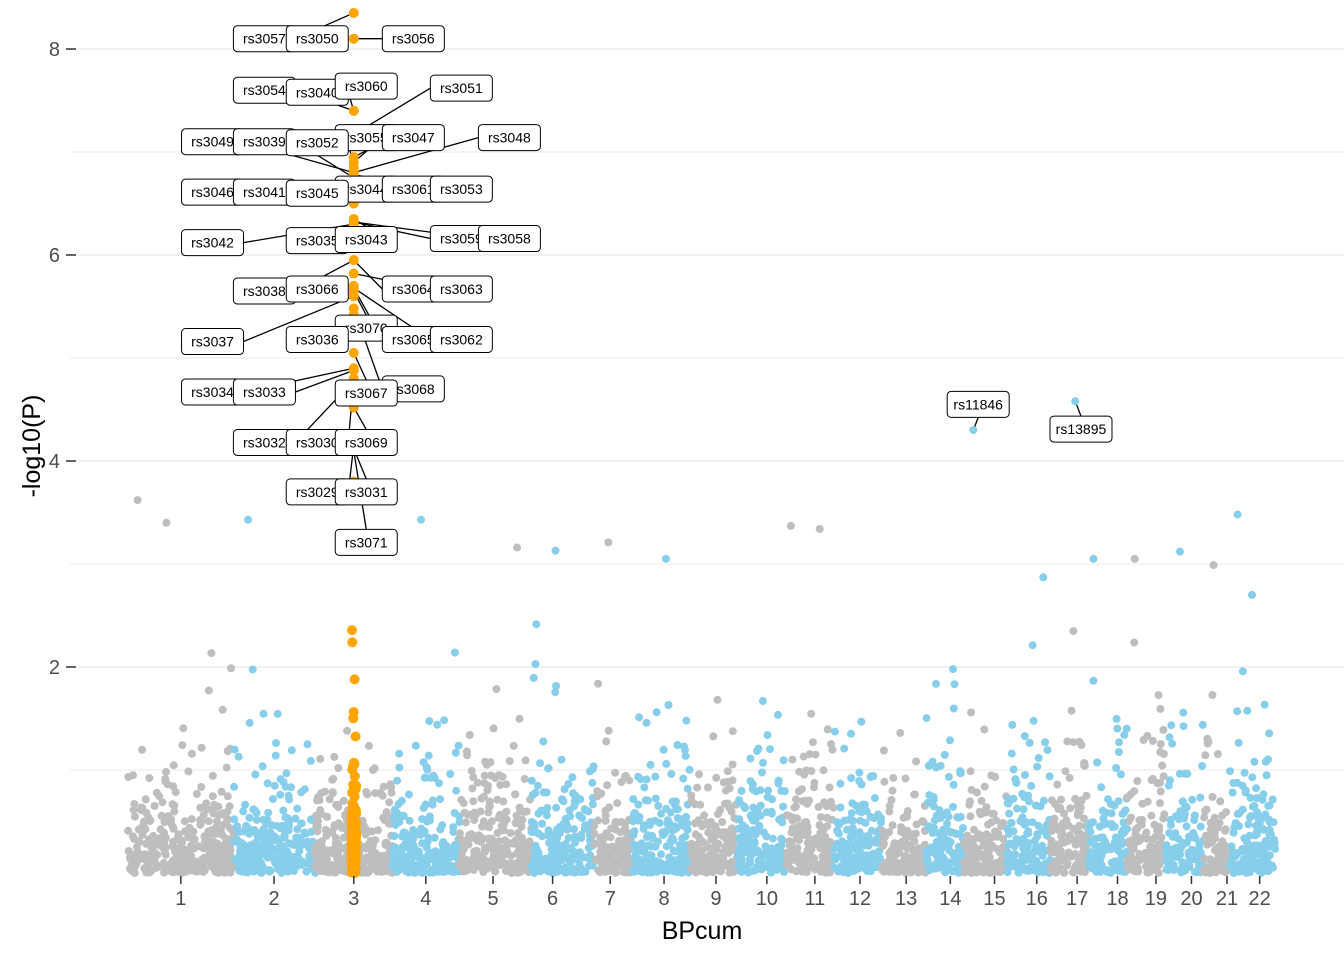  I want to click on snp-rs11846, so click(973, 430).